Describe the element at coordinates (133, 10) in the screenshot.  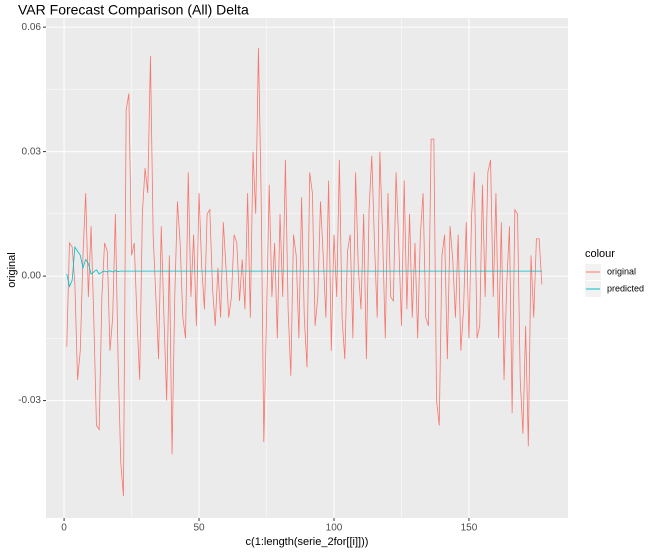
I see `chart-title: VAR Forecast Comparison (All) Delta` at that location.